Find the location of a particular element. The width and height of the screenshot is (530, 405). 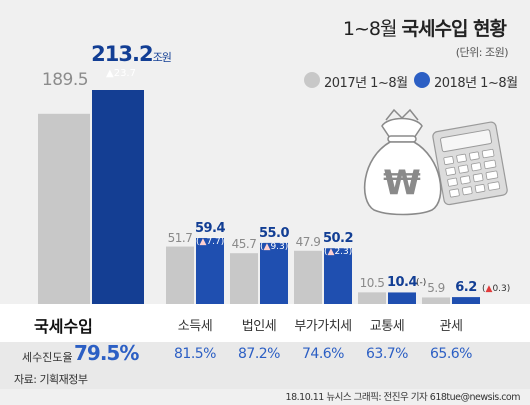

ratio-value: 74.6% is located at coordinates (323, 354).